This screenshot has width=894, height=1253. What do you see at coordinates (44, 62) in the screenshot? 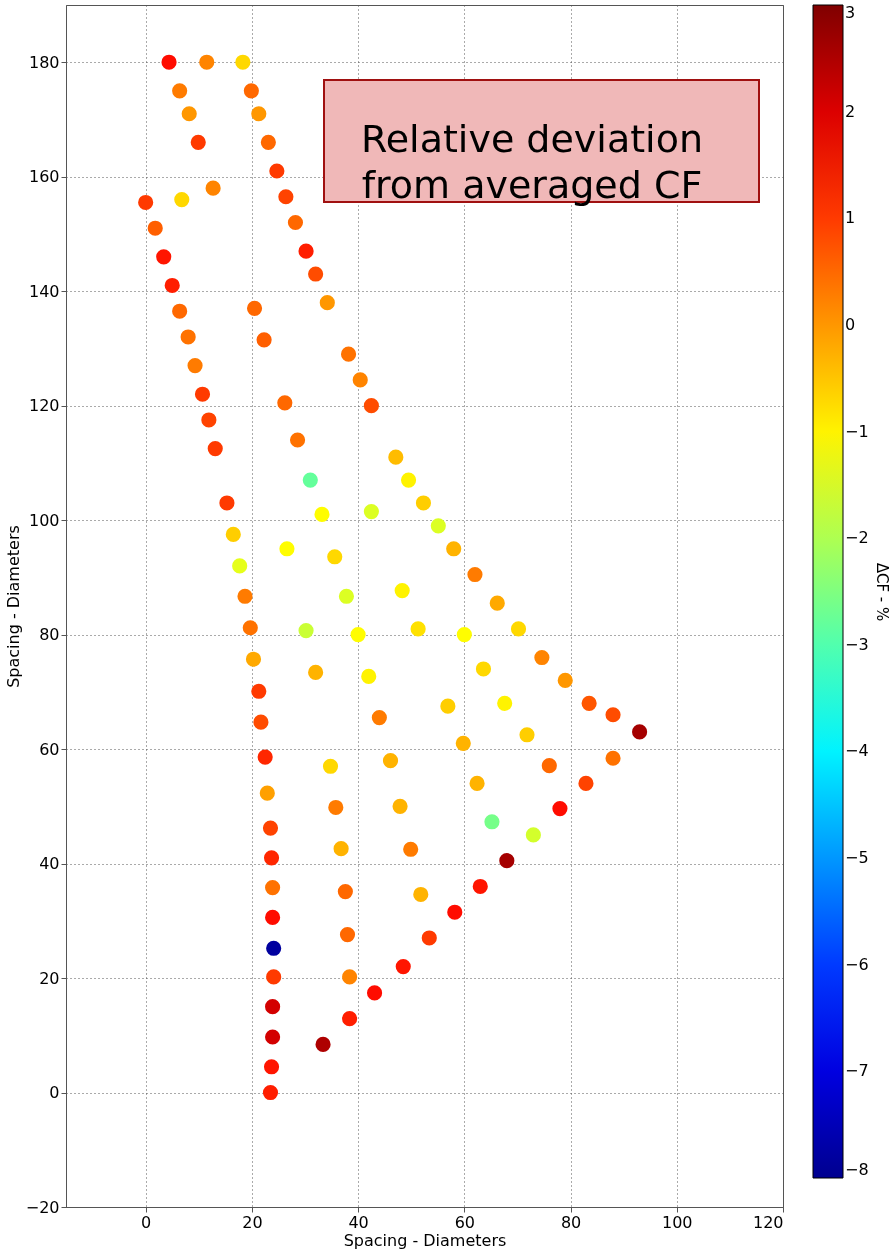
I see `y-tick-label: 180` at bounding box center [44, 62].